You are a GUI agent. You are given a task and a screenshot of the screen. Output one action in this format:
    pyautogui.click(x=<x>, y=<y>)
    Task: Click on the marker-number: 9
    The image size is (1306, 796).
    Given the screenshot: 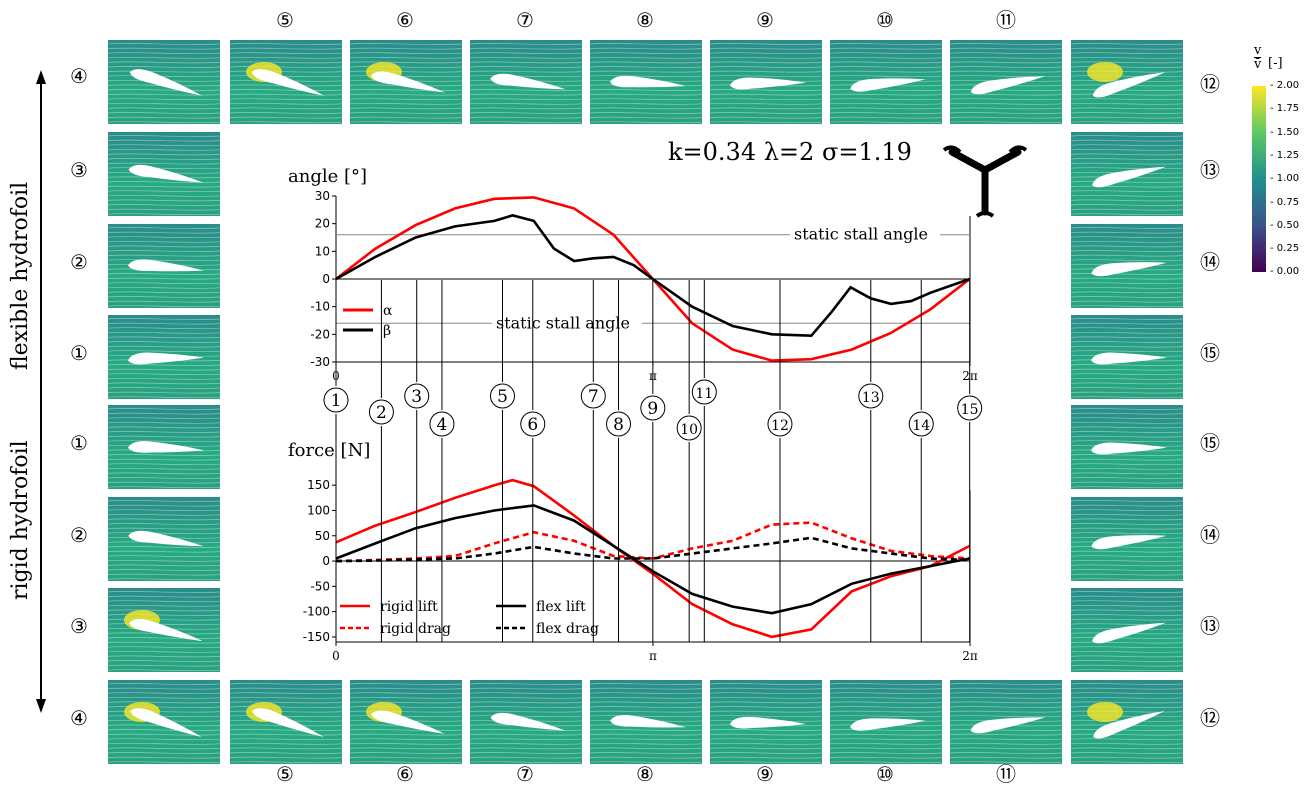 What is the action you would take?
    pyautogui.click(x=652, y=409)
    